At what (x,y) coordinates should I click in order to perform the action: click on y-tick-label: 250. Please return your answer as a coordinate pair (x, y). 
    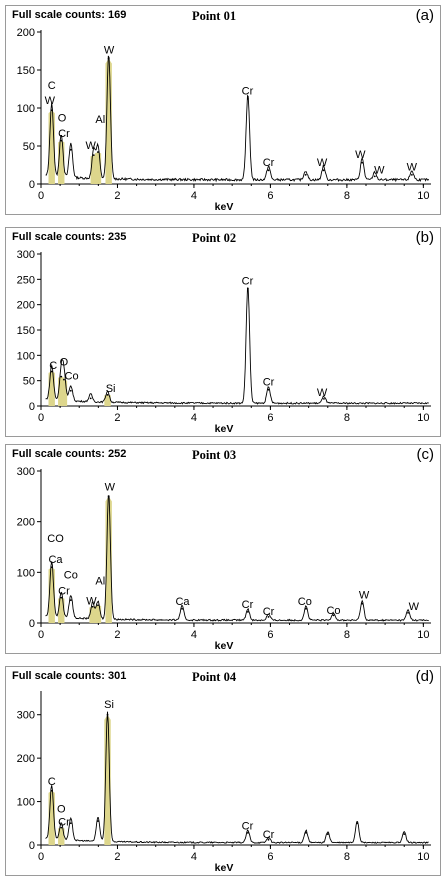
    Looking at the image, I should click on (26, 280).